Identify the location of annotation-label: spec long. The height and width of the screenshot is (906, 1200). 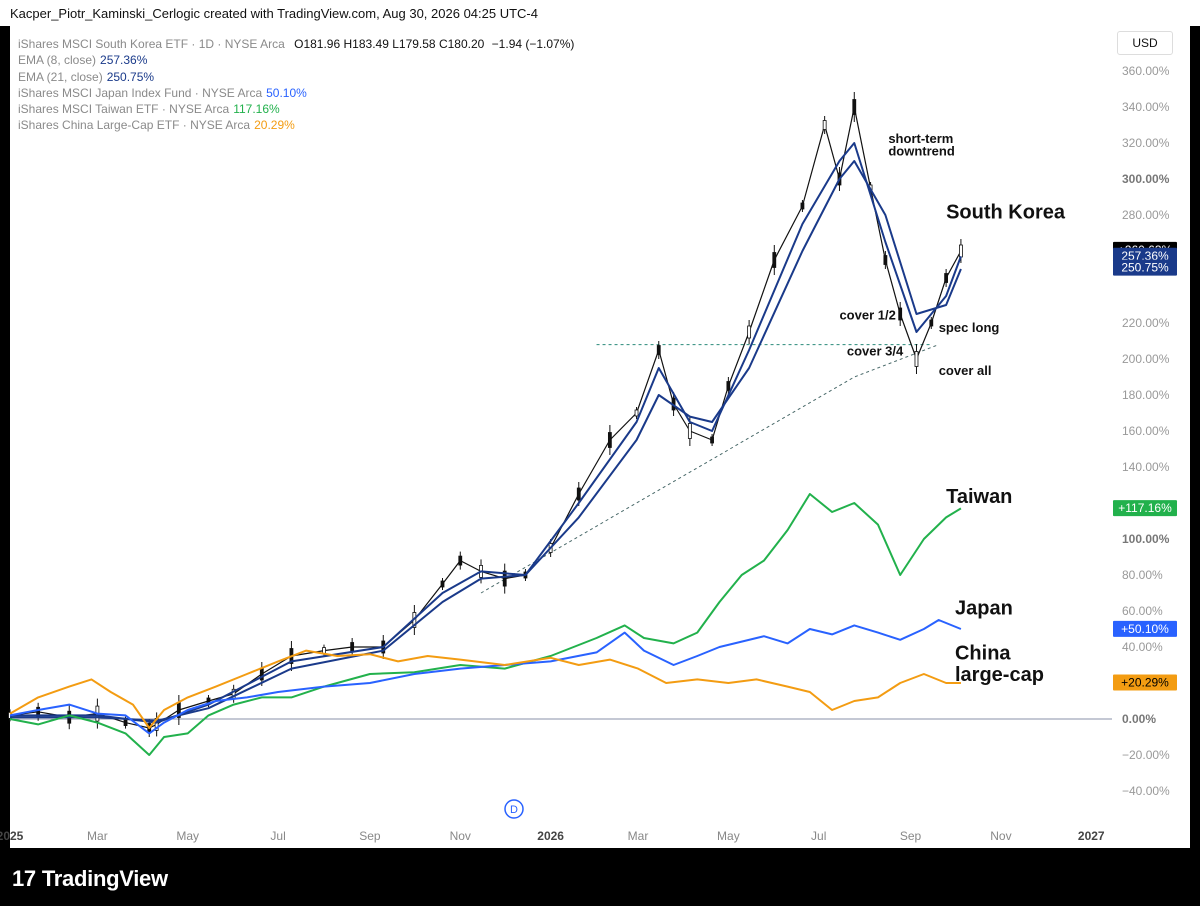
(969, 327).